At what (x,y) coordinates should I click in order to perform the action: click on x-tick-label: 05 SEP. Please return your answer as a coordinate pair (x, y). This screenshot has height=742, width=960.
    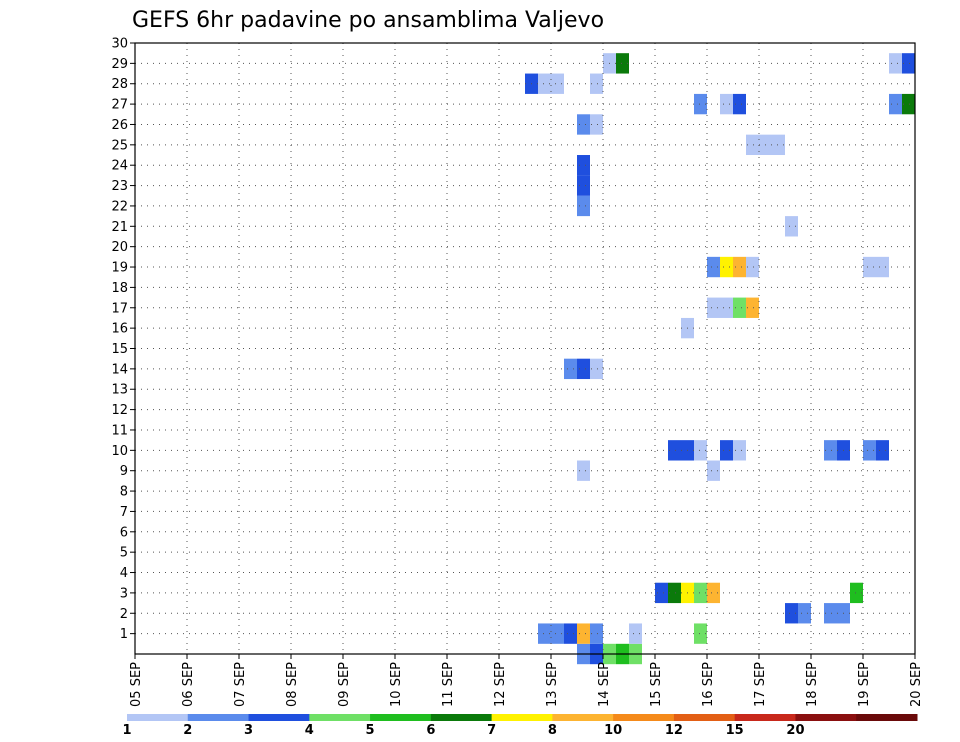
    Looking at the image, I should click on (136, 684).